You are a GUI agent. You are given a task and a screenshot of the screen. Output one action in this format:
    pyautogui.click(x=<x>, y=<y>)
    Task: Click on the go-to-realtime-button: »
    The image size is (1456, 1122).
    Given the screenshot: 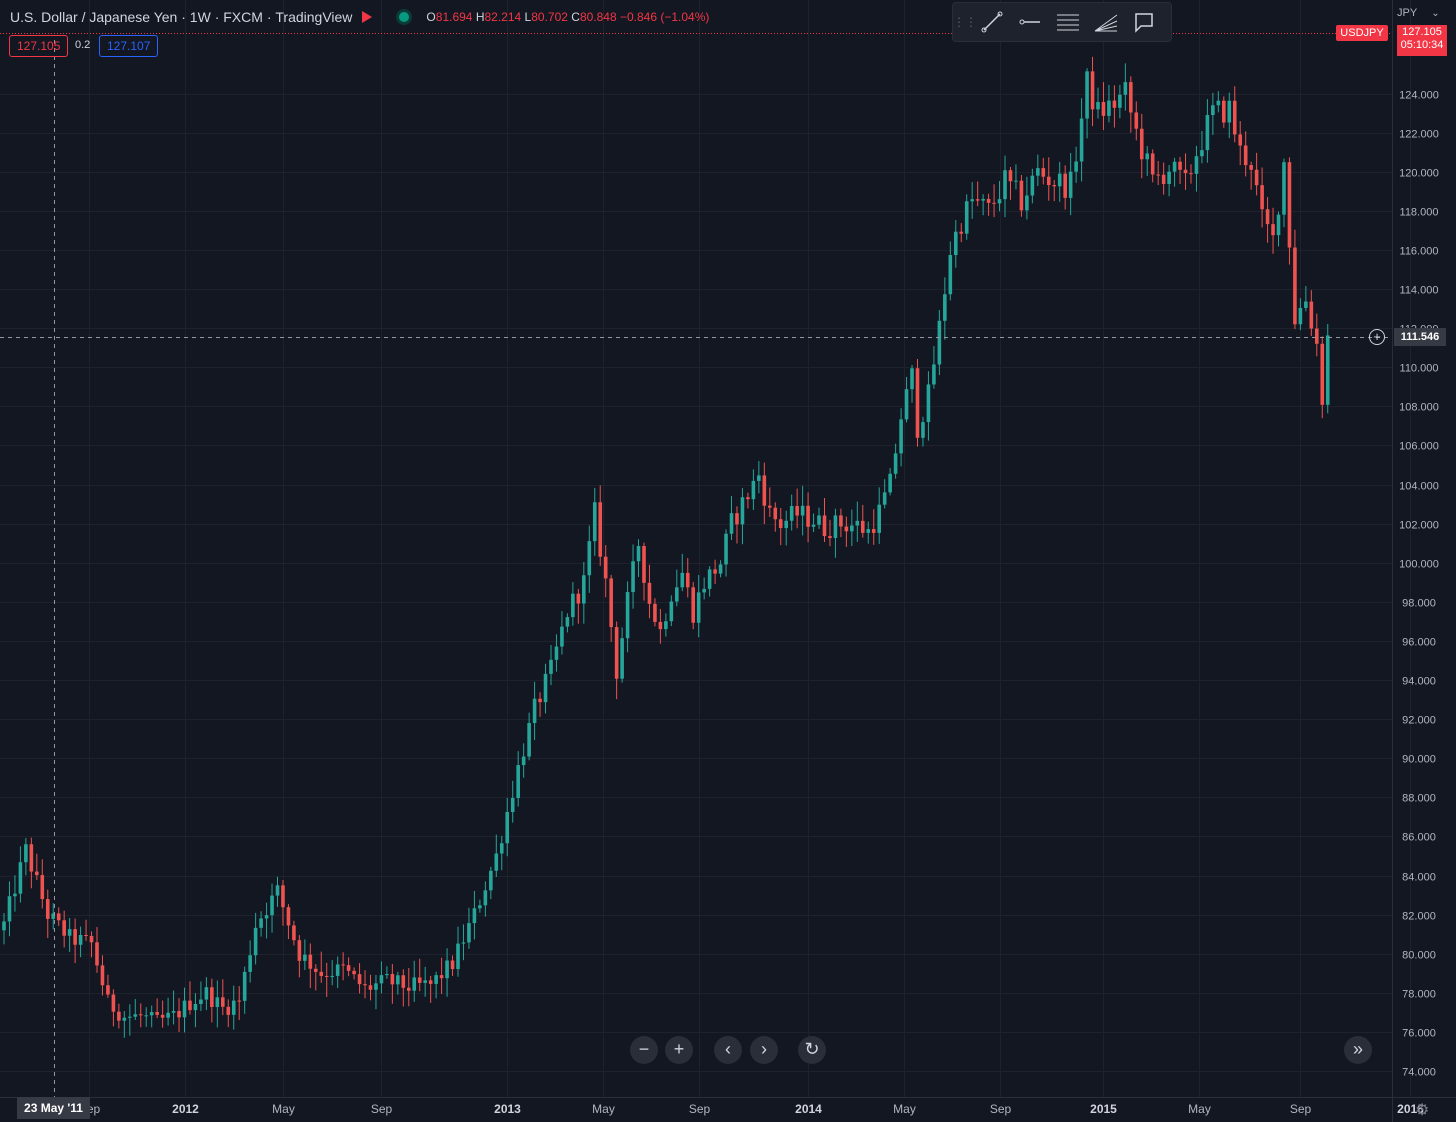 What is the action you would take?
    pyautogui.click(x=1358, y=1050)
    